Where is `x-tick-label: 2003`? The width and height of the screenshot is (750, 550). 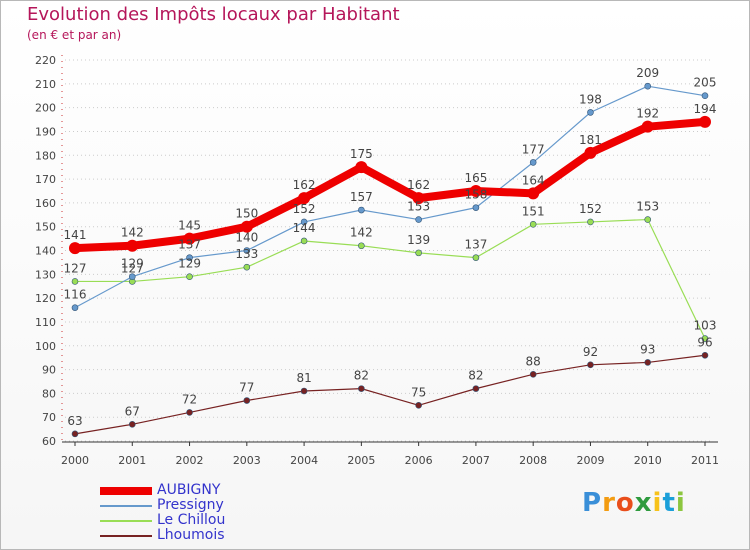 x-tick-label: 2003 is located at coordinates (247, 460).